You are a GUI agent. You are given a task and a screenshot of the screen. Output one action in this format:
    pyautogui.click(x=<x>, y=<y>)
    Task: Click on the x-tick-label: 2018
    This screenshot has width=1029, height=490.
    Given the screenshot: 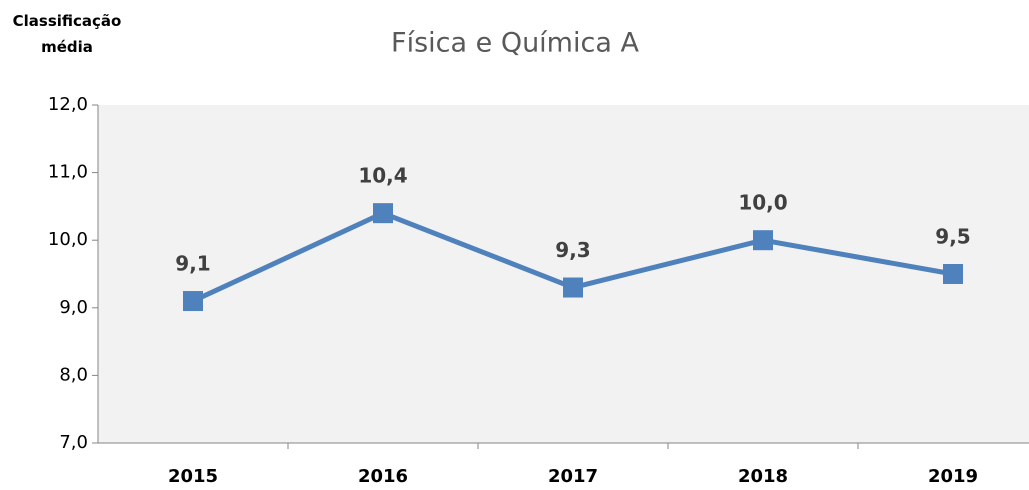 What is the action you would take?
    pyautogui.click(x=763, y=476)
    